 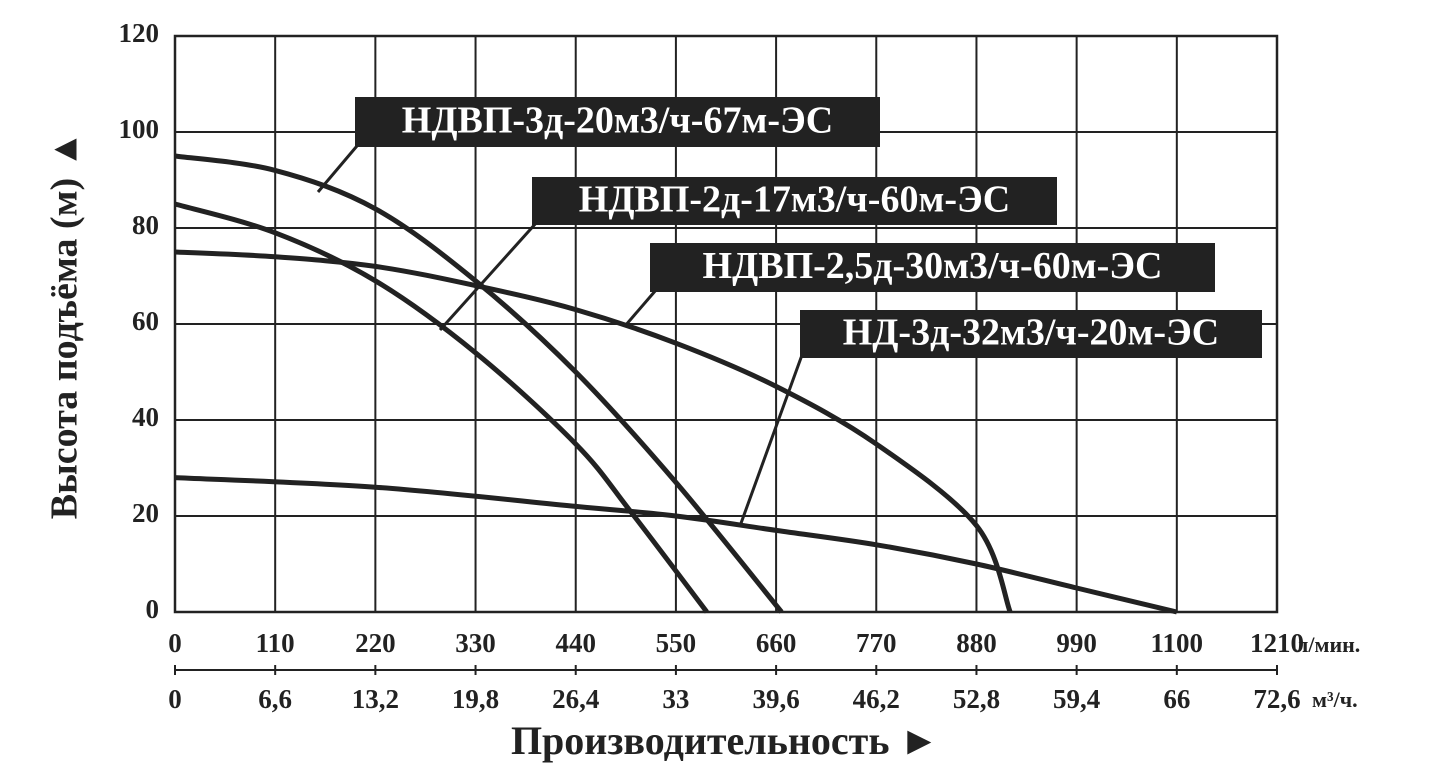 What do you see at coordinates (675, 699) in the screenshot?
I see `x2-tick-label: 33` at bounding box center [675, 699].